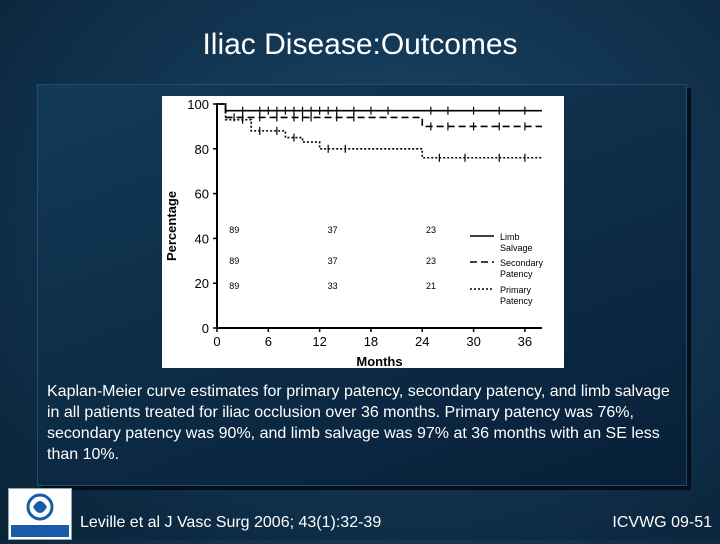  What do you see at coordinates (515, 290) in the screenshot?
I see `legend-label: Primary` at bounding box center [515, 290].